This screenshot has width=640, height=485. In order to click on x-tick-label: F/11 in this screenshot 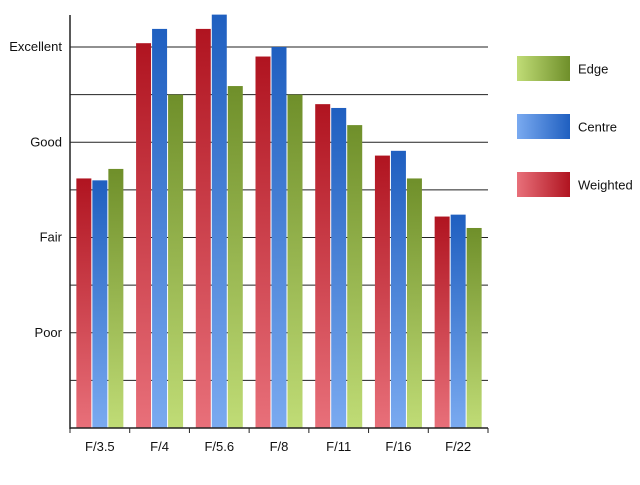, I will do `click(338, 446)`.